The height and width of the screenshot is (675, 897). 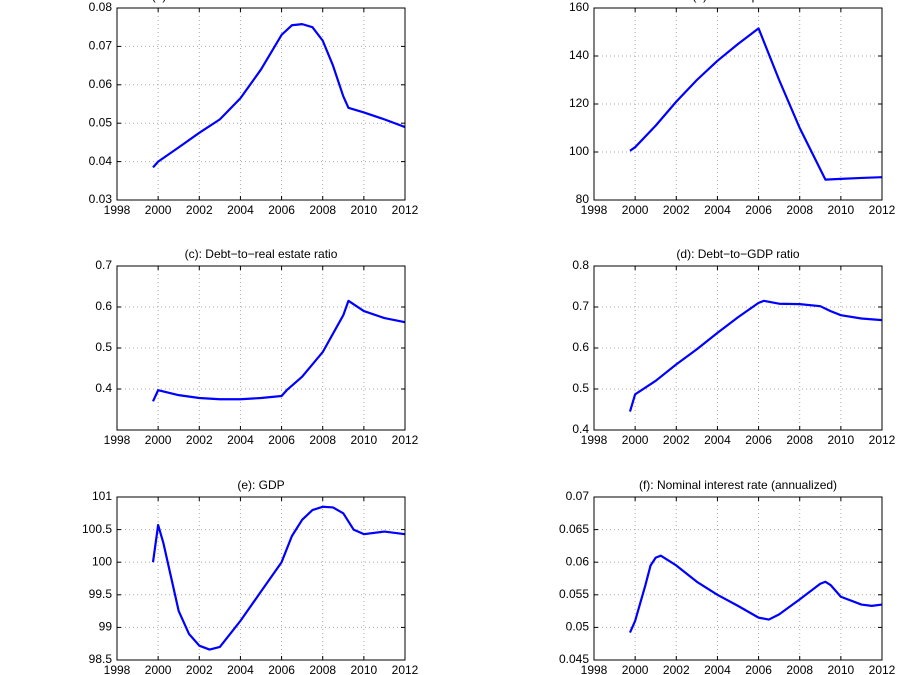 What do you see at coordinates (574, 529) in the screenshot?
I see `y-tick-label: 0.065` at bounding box center [574, 529].